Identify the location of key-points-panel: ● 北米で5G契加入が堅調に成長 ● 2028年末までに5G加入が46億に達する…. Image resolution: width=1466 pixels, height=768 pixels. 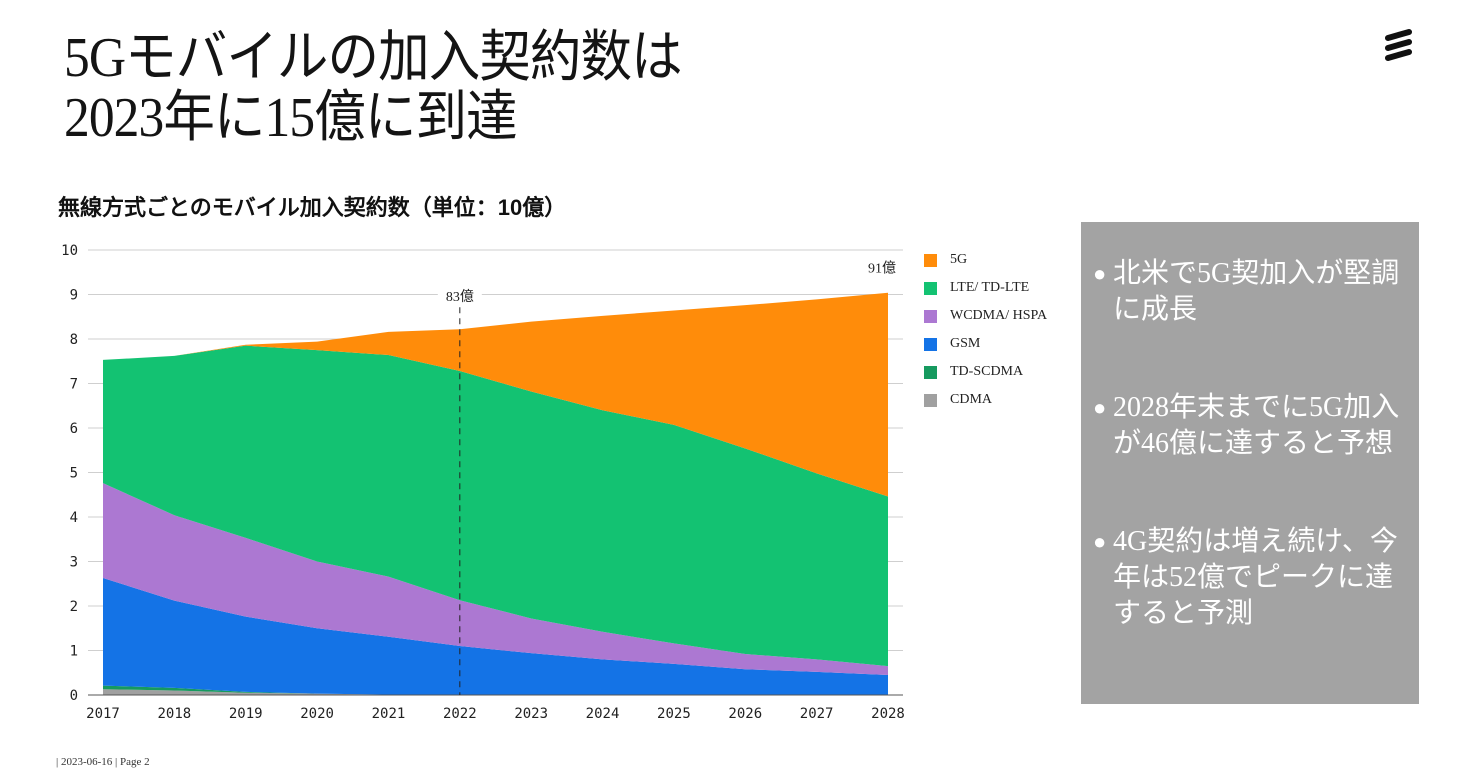
(1250, 463).